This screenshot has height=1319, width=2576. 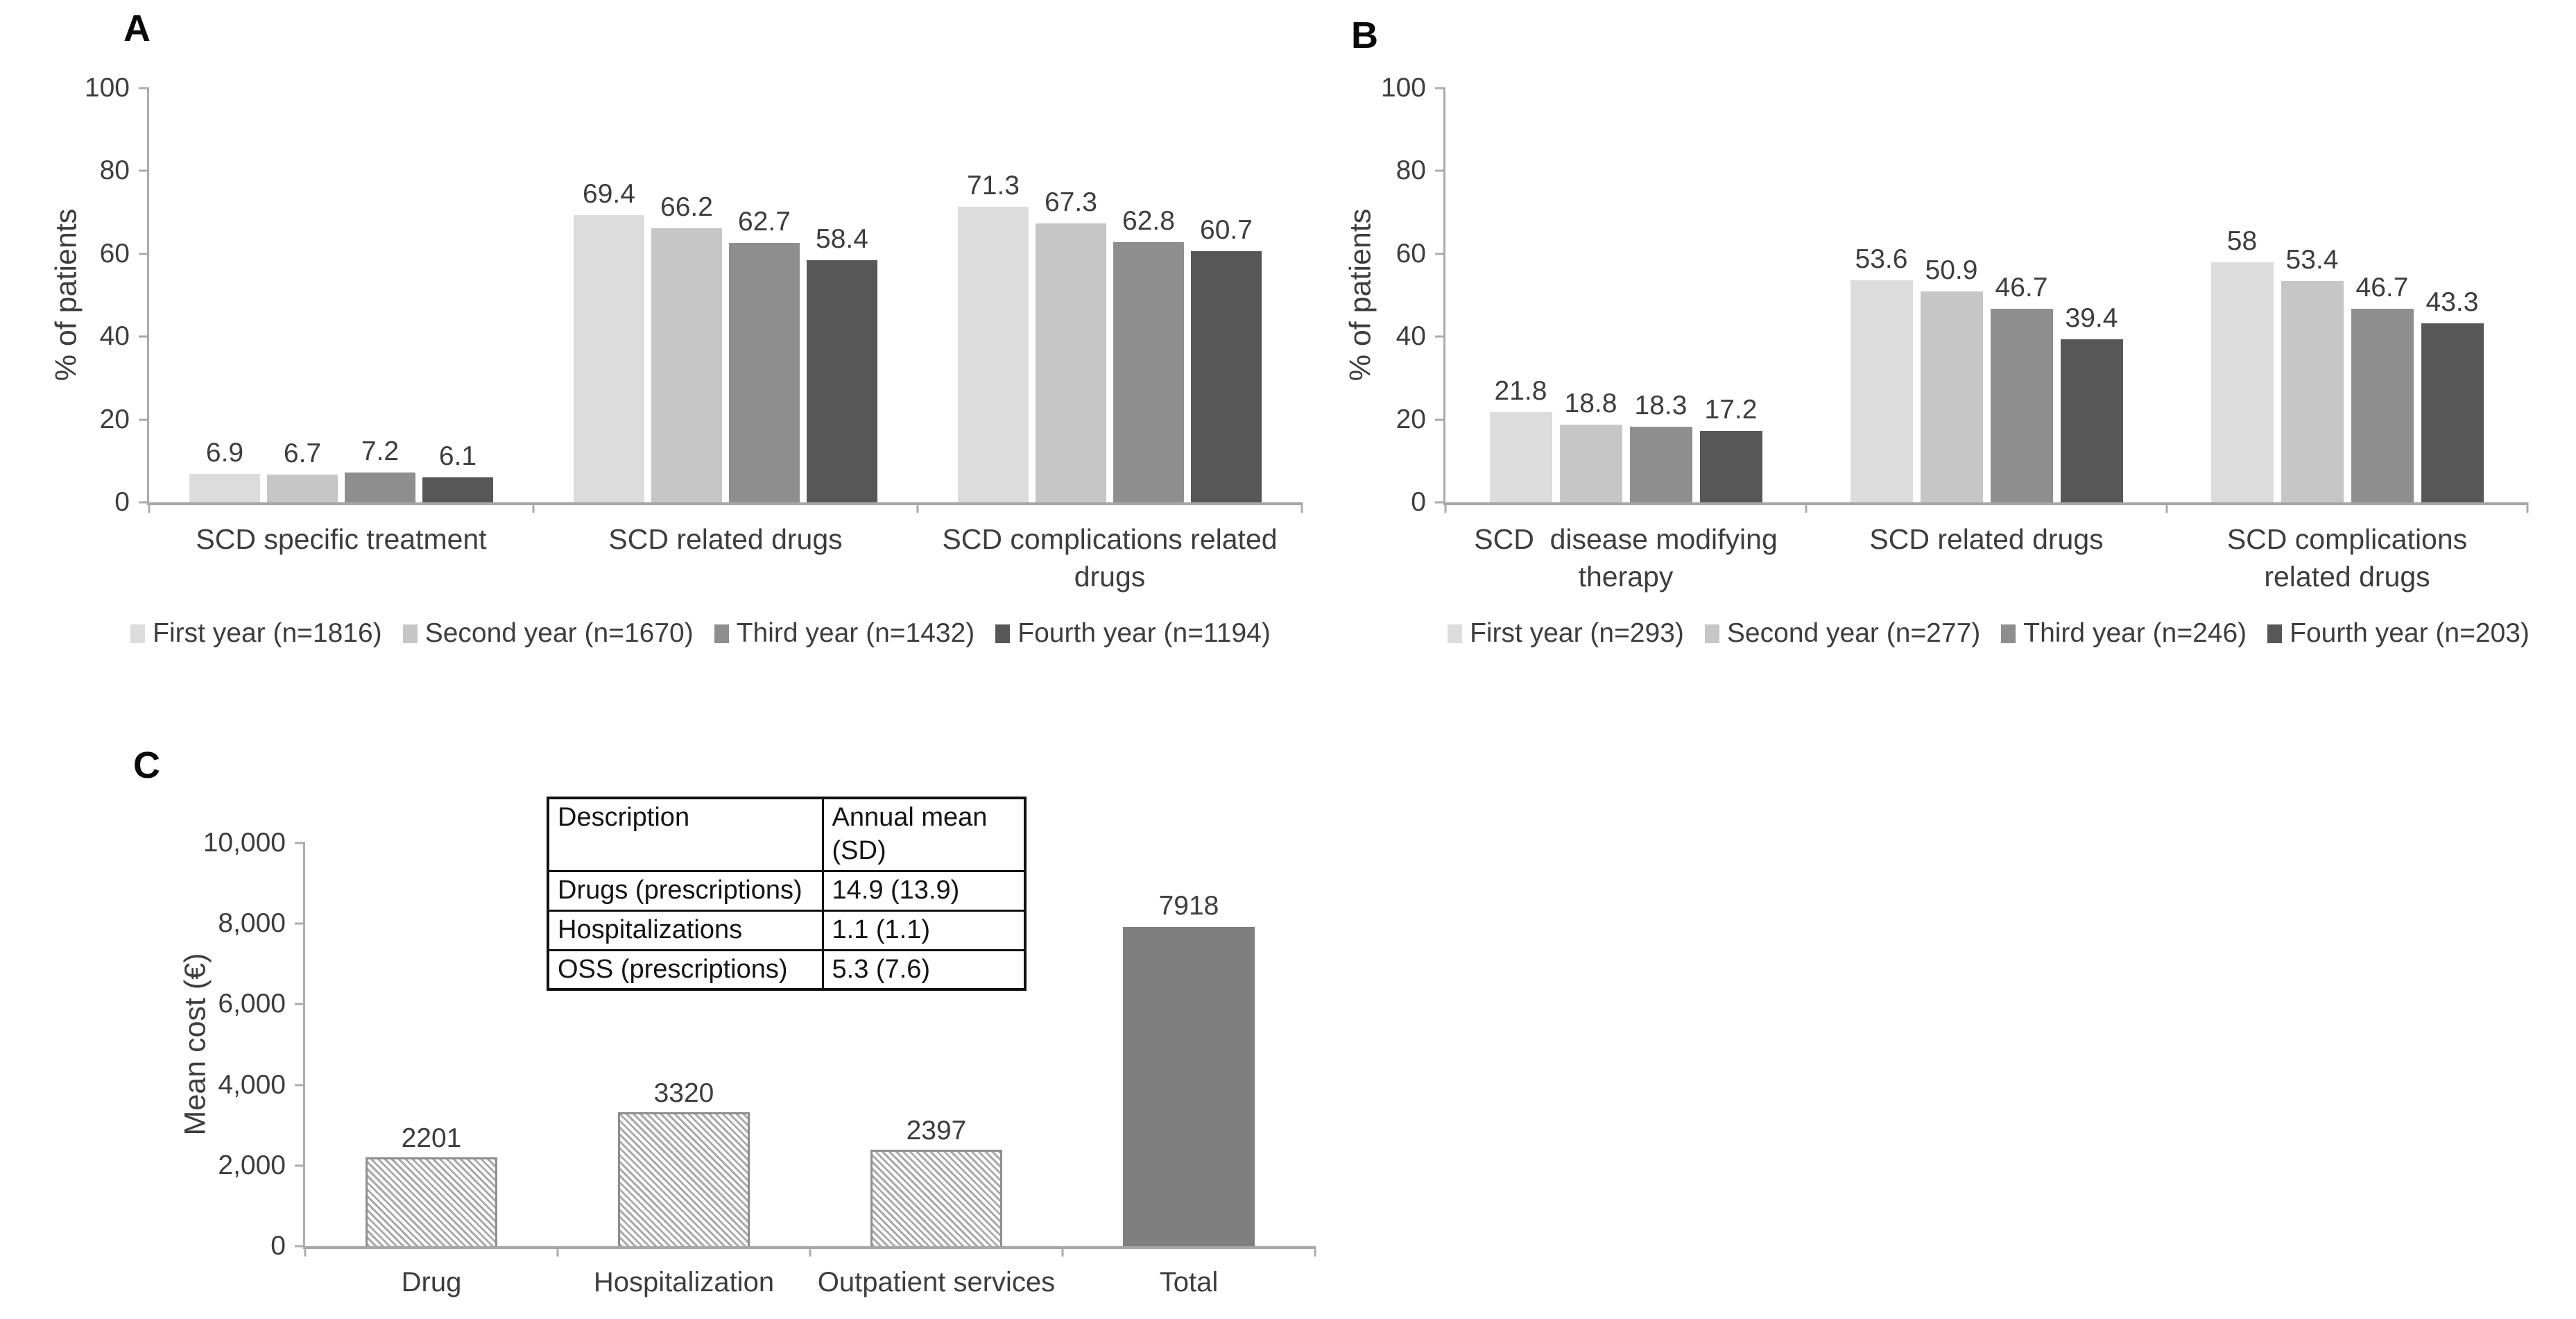 What do you see at coordinates (1189, 1282) in the screenshot?
I see `category-label-total: Total` at bounding box center [1189, 1282].